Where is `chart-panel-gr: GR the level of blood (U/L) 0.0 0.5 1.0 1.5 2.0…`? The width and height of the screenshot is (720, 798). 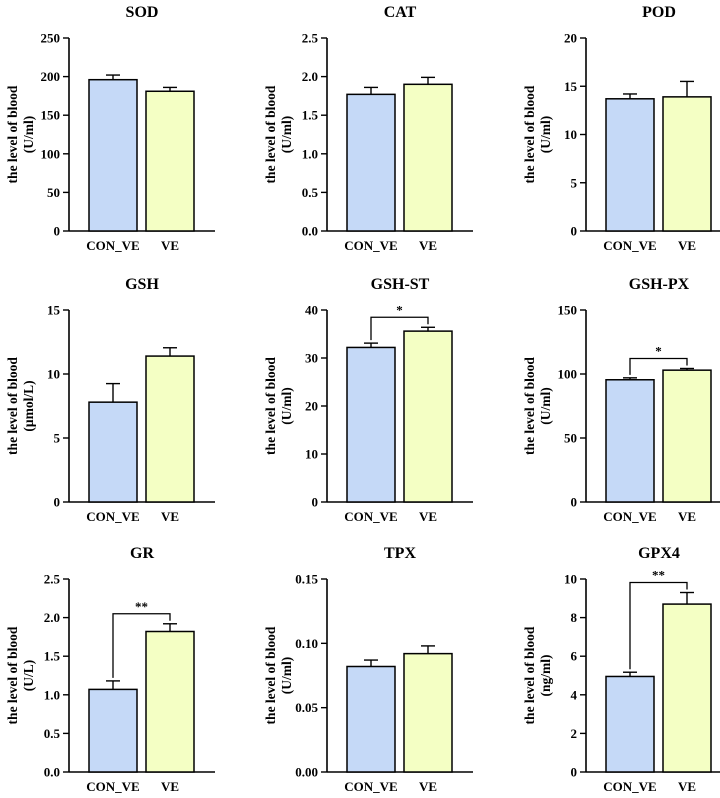 chart-panel-gr: GR the level of blood (U/L) 0.0 0.5 1.0 1.5 2.0… is located at coordinates (110, 669).